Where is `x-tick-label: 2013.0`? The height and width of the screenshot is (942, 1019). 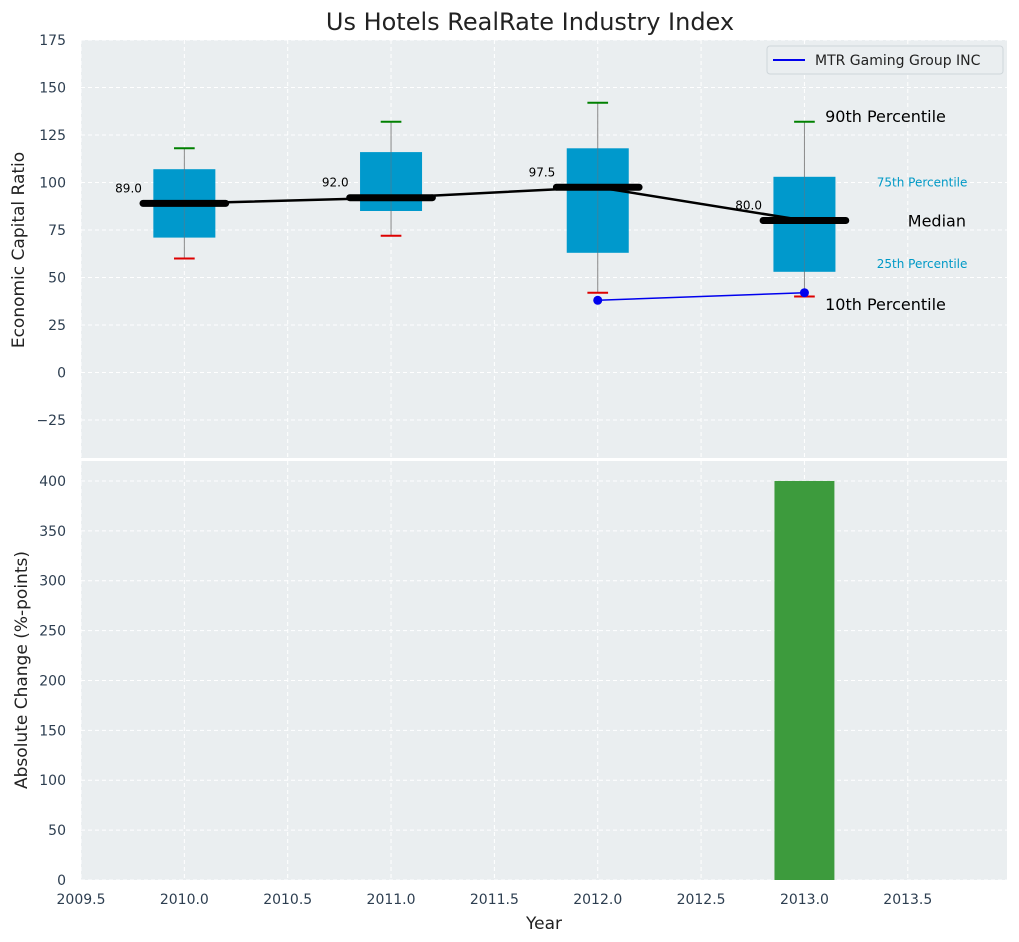 x-tick-label: 2013.0 is located at coordinates (804, 900).